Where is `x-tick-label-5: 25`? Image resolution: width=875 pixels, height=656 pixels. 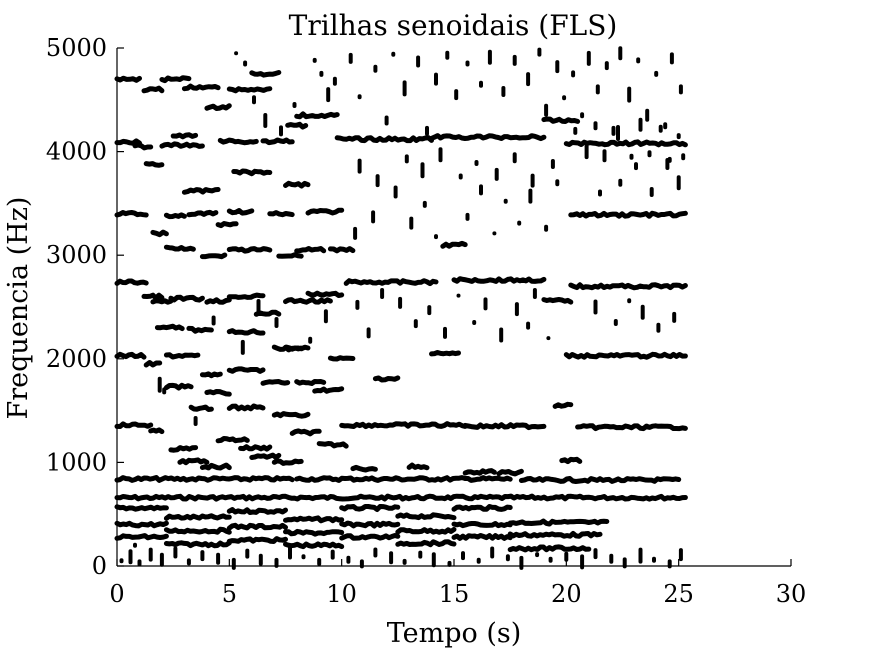 x-tick-label-5: 25 is located at coordinates (678, 594).